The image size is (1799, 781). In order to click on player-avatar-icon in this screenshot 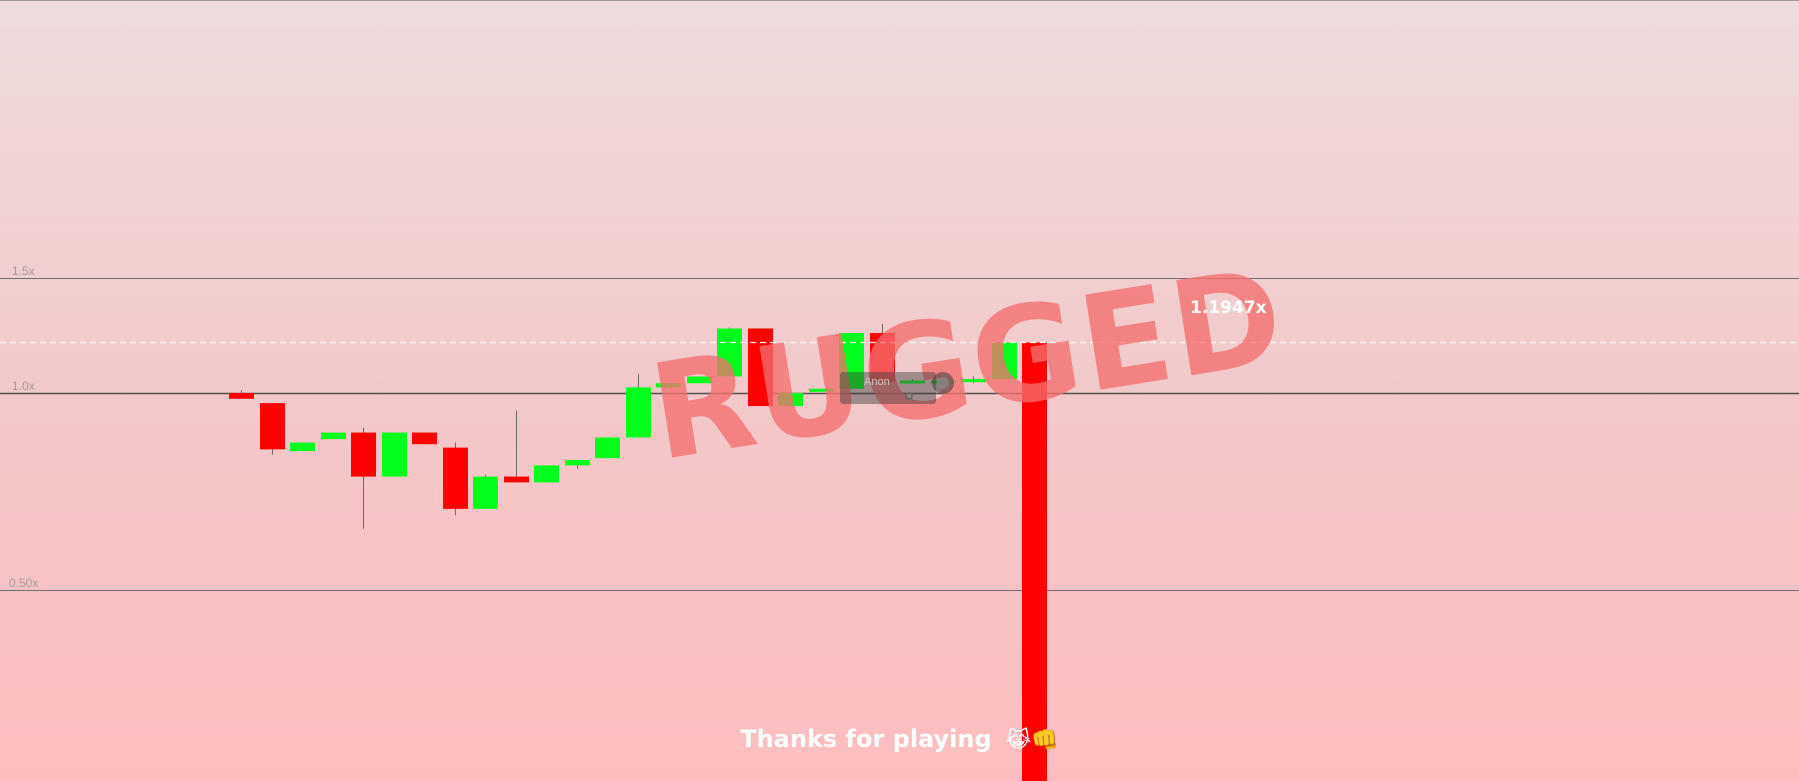, I will do `click(943, 383)`.